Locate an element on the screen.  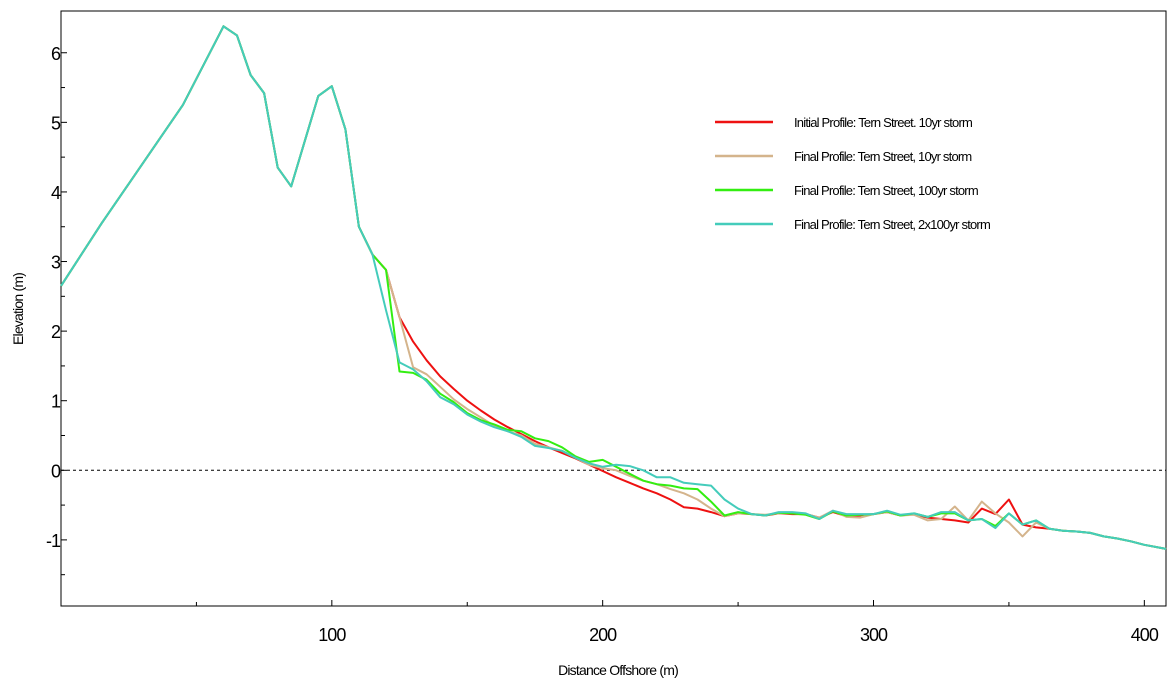
y-tick-label: -1 is located at coordinates (53, 541).